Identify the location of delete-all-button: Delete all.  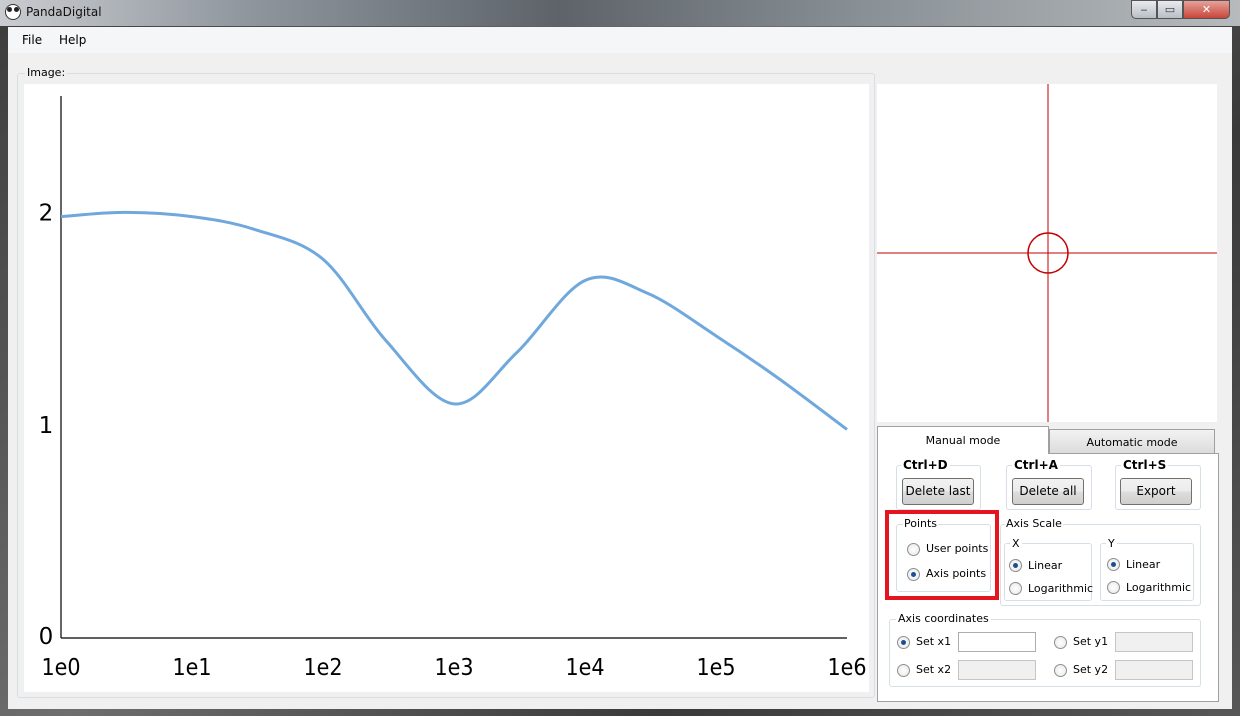
(1048, 491).